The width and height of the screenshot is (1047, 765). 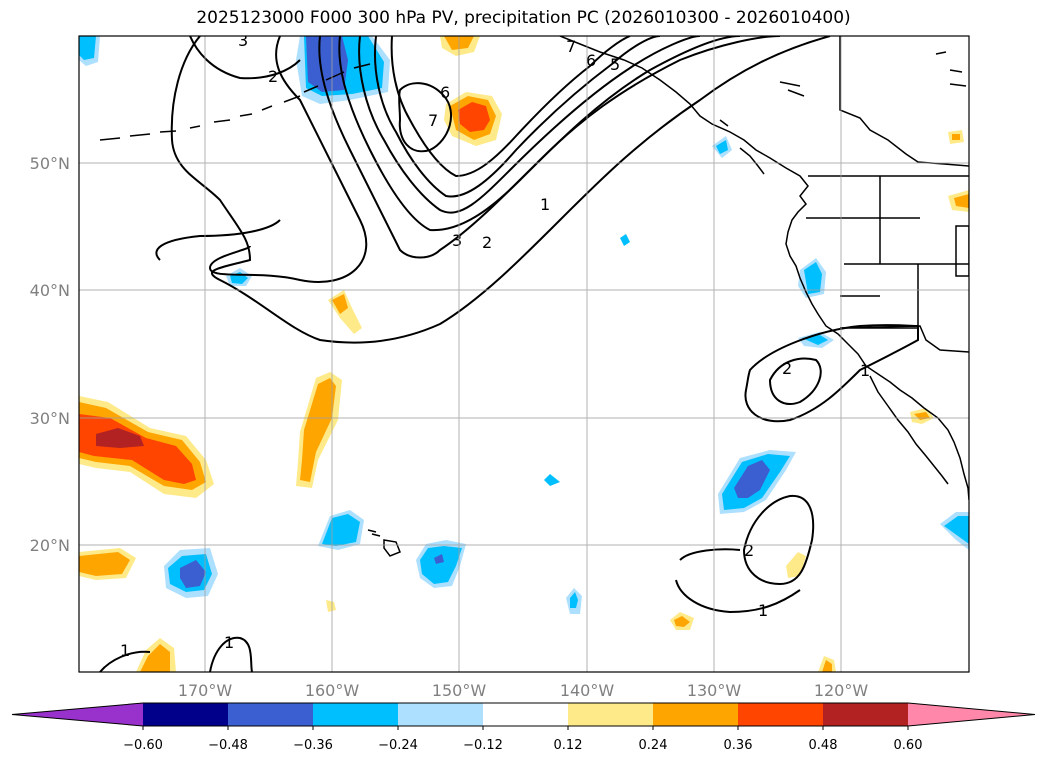 What do you see at coordinates (50, 290) in the screenshot?
I see `lat-label-40n: 40°N` at bounding box center [50, 290].